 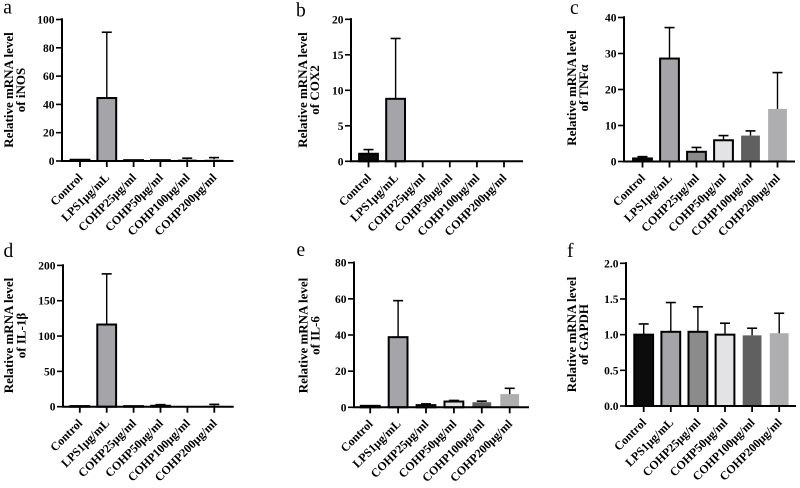 I want to click on svg-text: 1.5, so click(x=611, y=300).